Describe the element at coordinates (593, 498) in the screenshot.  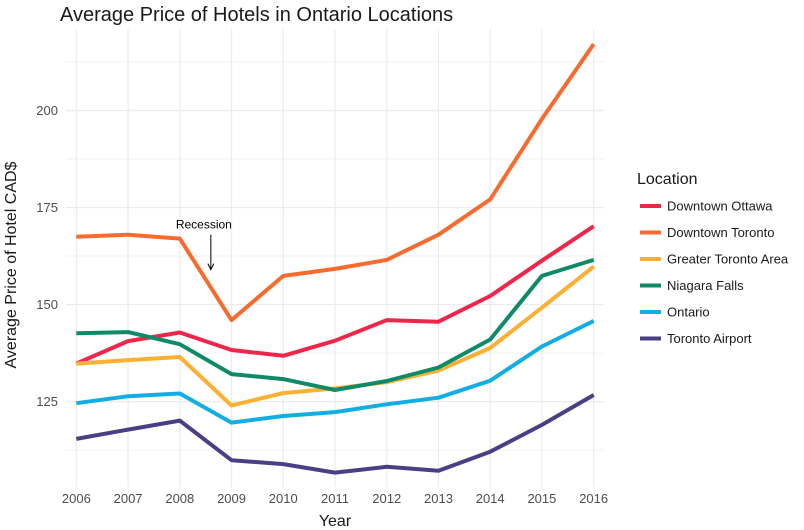
I see `x-tick-label: 2016` at that location.